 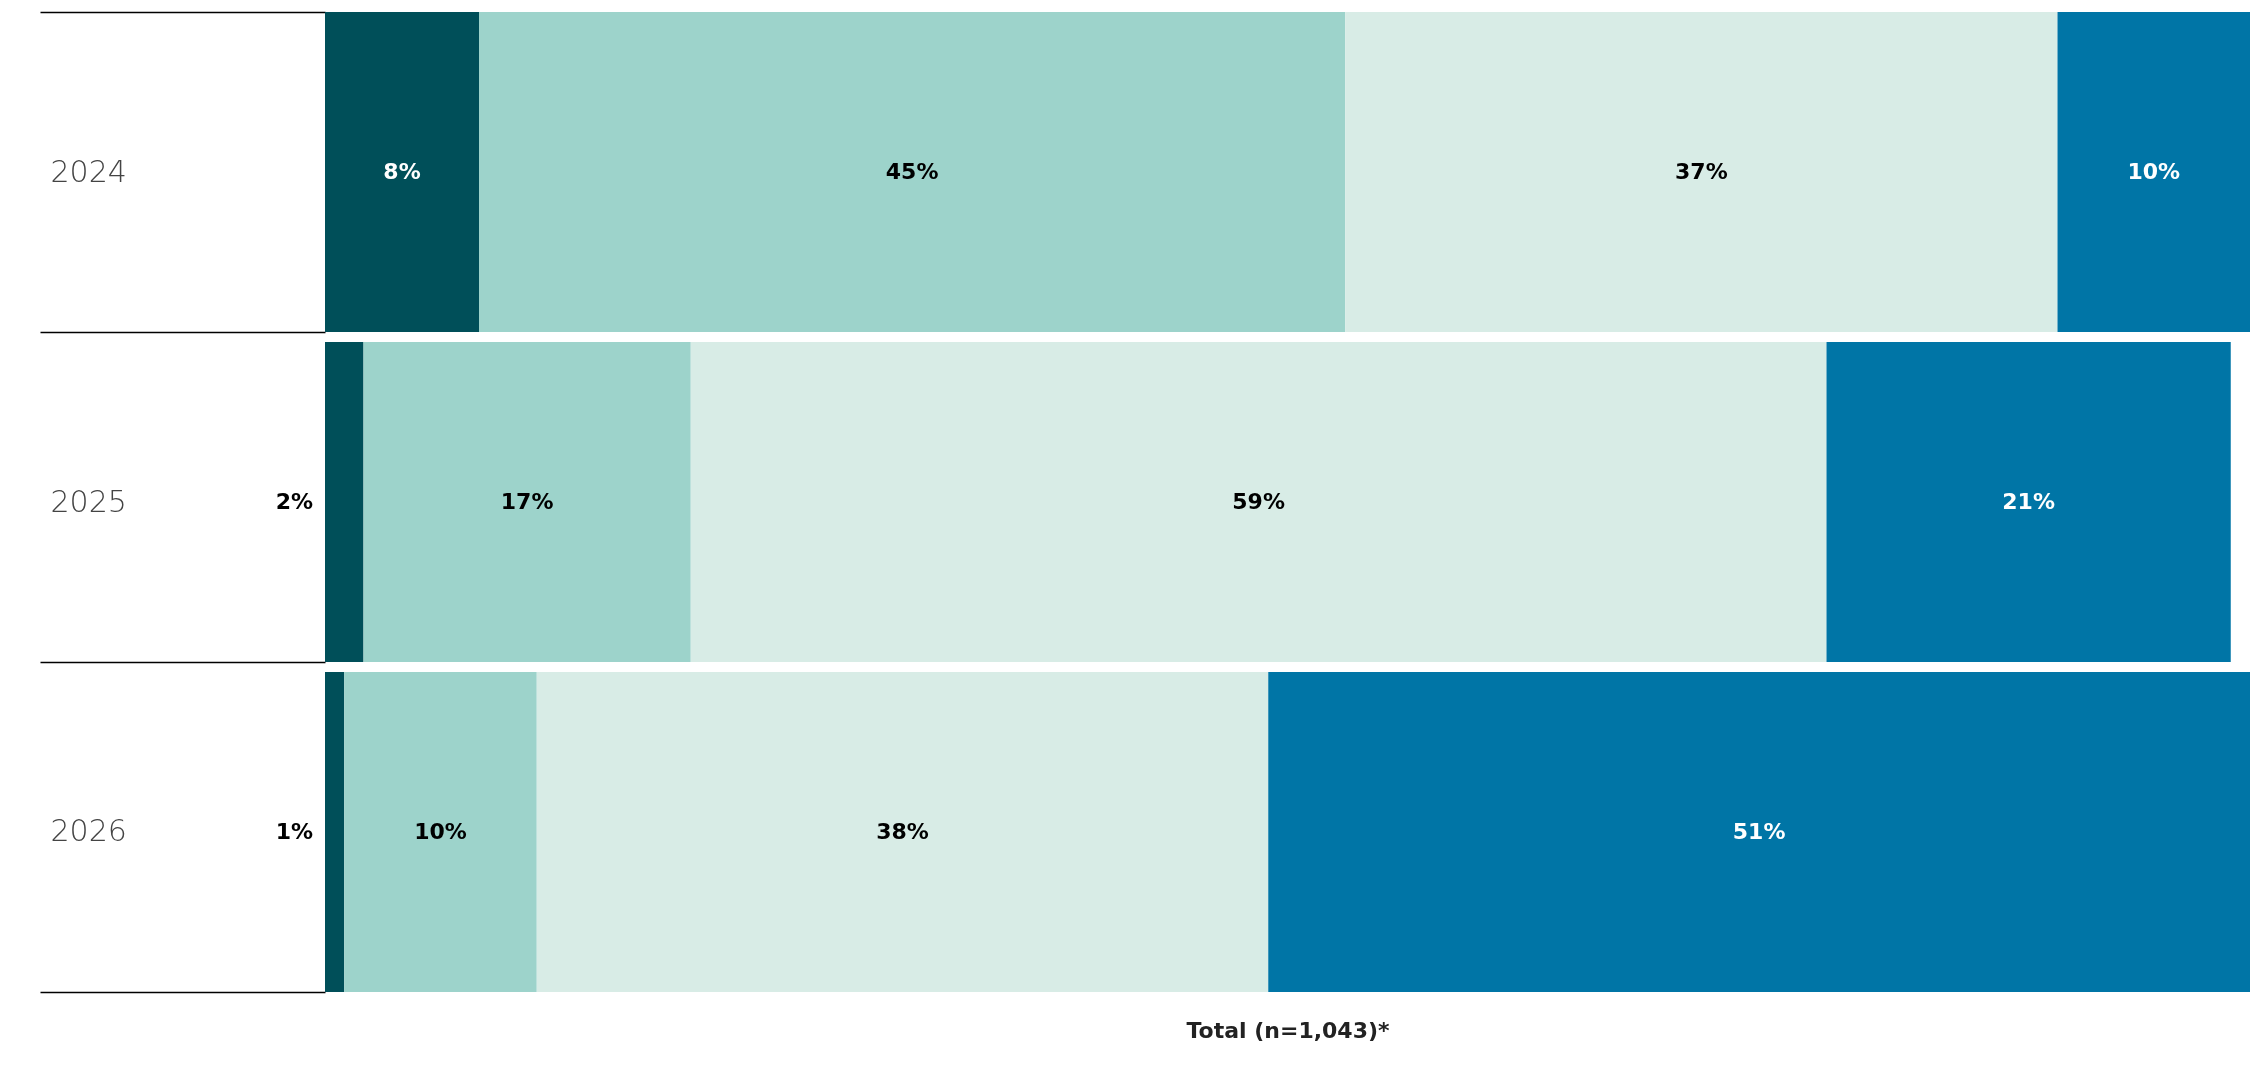 I want to click on x-axis-title: Total (n=1,043)*, so click(x=1288, y=1030).